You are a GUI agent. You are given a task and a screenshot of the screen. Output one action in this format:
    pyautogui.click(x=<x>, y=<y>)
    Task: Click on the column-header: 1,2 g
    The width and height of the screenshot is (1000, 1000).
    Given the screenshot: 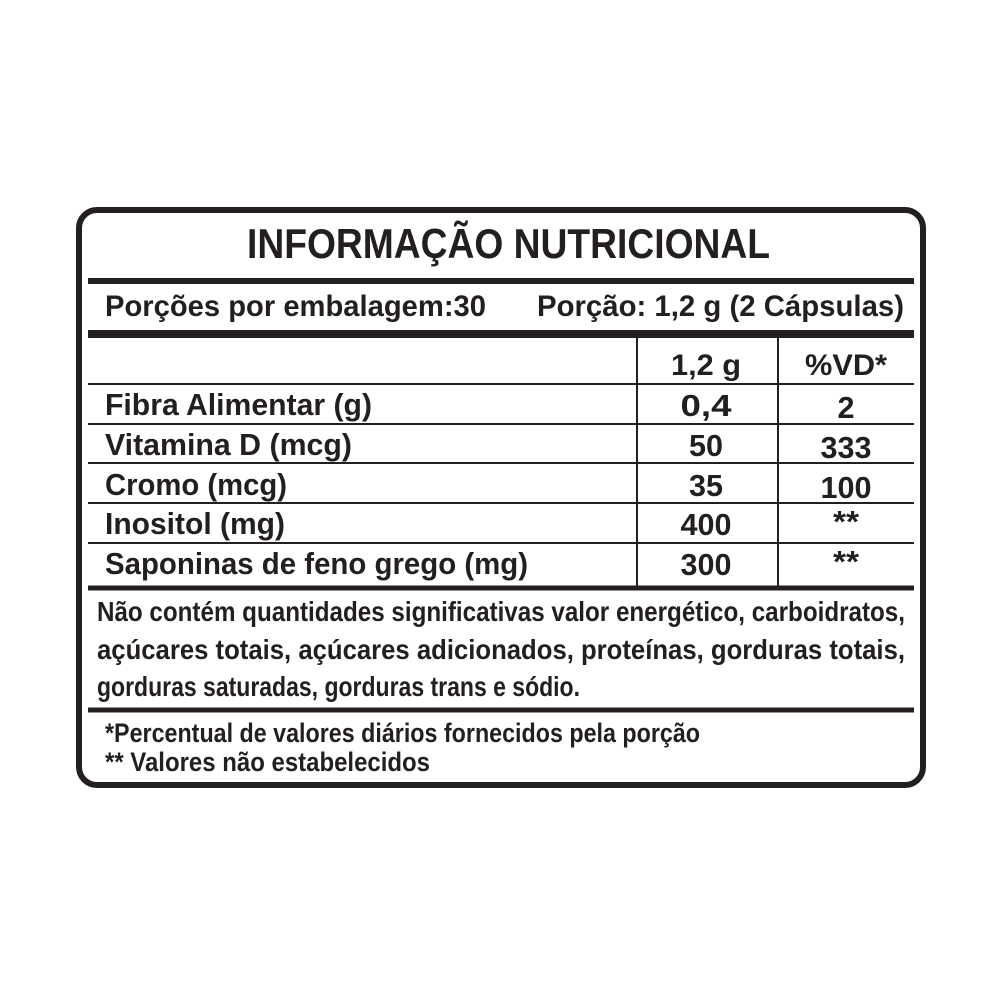 What is the action you would take?
    pyautogui.click(x=706, y=365)
    